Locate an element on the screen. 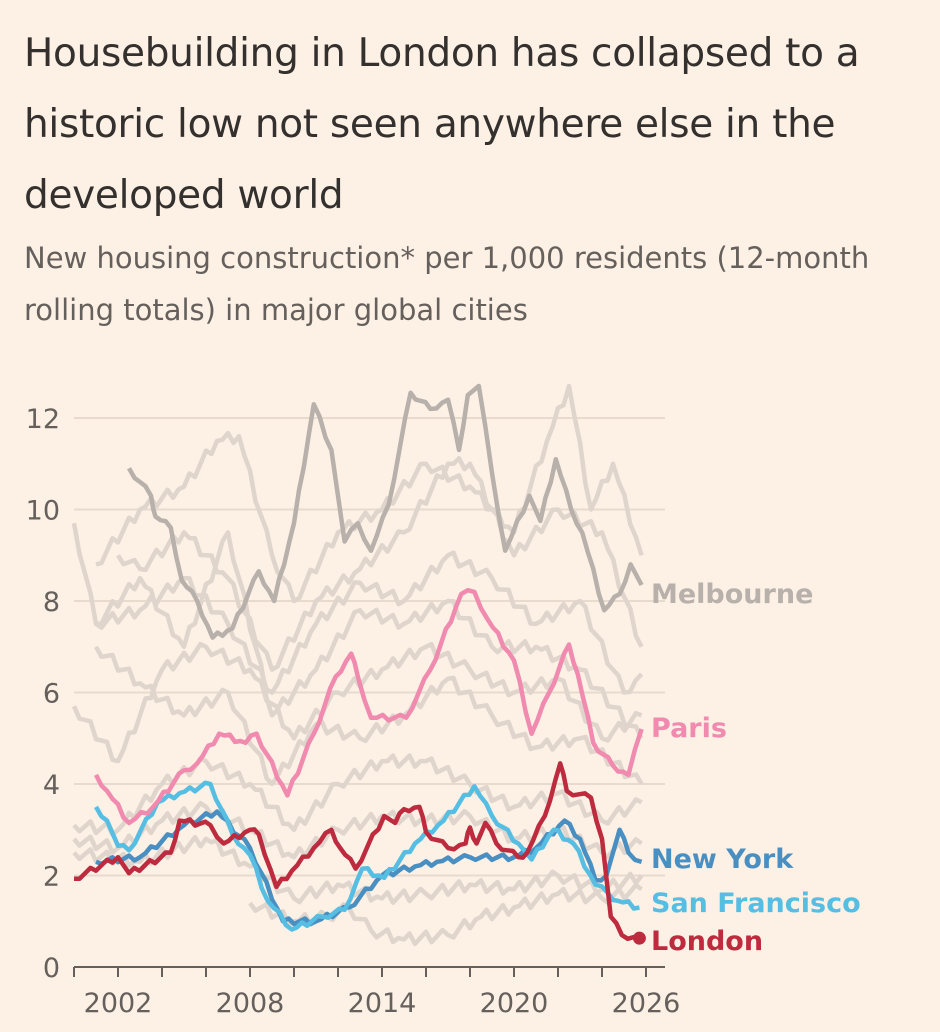 The height and width of the screenshot is (1032, 940). san-francisco-label: San Francisco is located at coordinates (756, 903).